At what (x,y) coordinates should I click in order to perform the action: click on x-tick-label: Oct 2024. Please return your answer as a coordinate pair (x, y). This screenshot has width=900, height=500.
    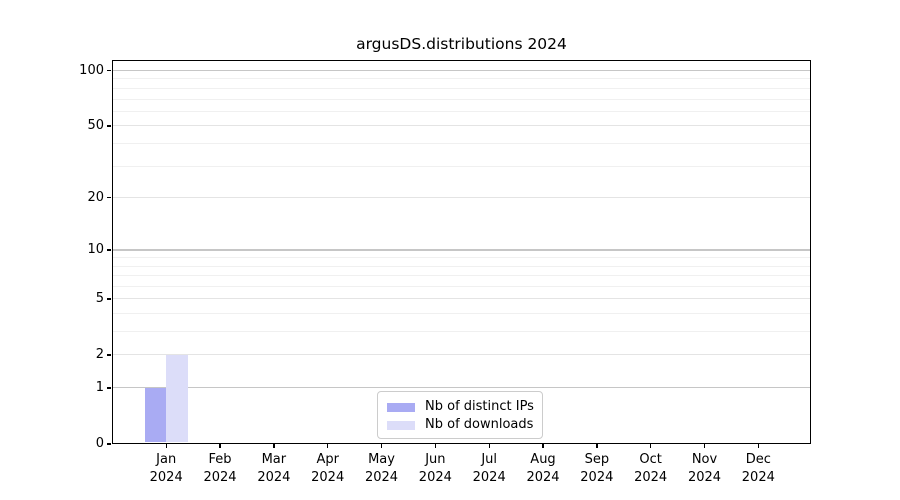
    Looking at the image, I should click on (651, 468).